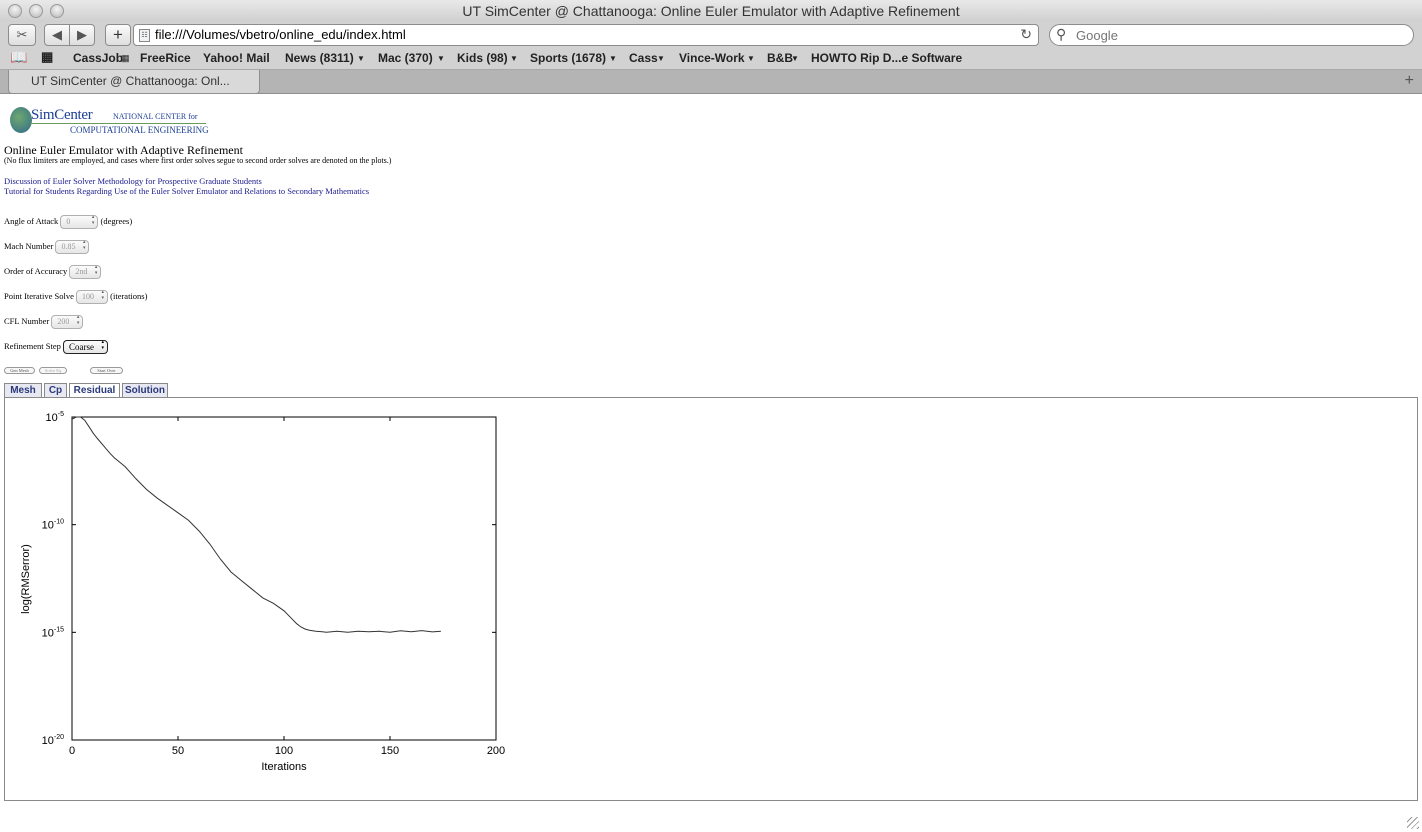 Image resolution: width=1422 pixels, height=832 pixels. Describe the element at coordinates (165, 58) in the screenshot. I see `bookmark-freerice: FreeRice` at that location.